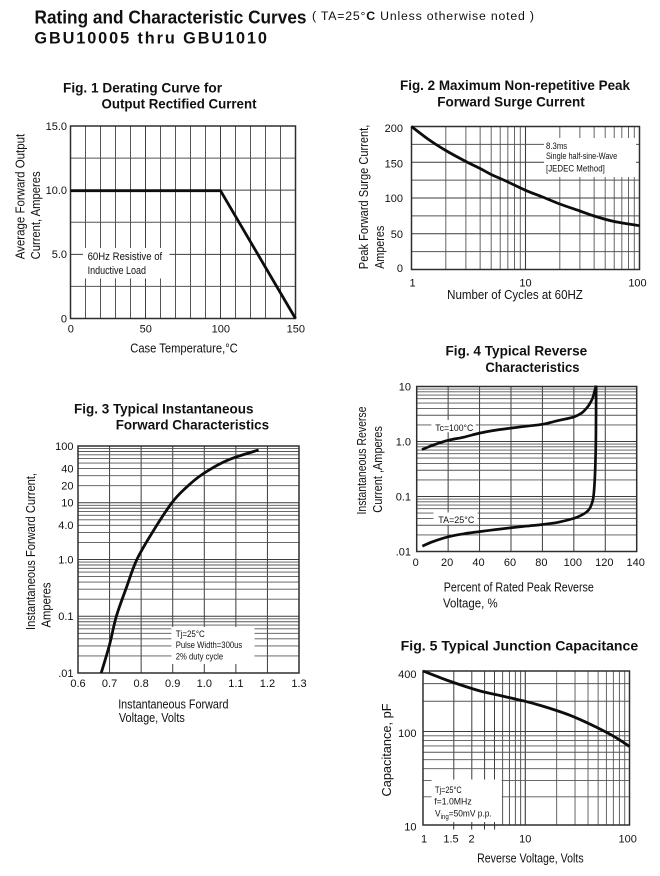 This screenshot has height=876, width=660. Describe the element at coordinates (456, 520) in the screenshot. I see `svg-text: TA=25°C` at that location.